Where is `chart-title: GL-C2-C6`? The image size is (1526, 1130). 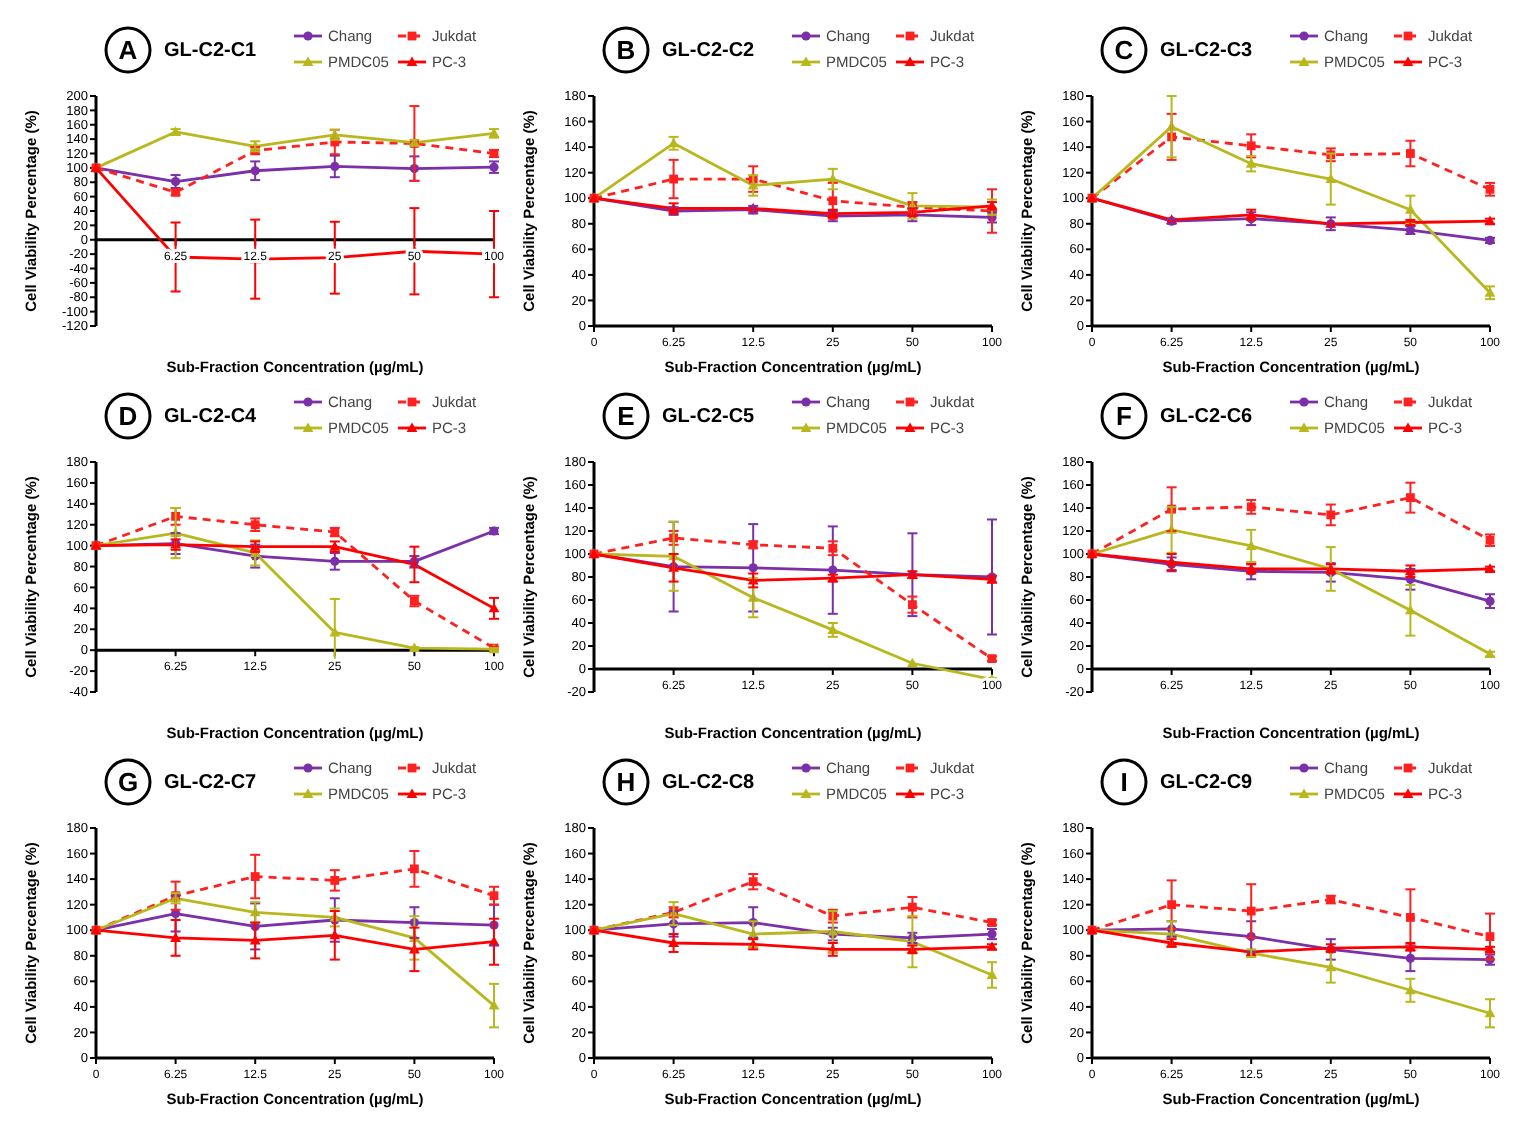 chart-title: GL-C2-C6 is located at coordinates (1207, 417).